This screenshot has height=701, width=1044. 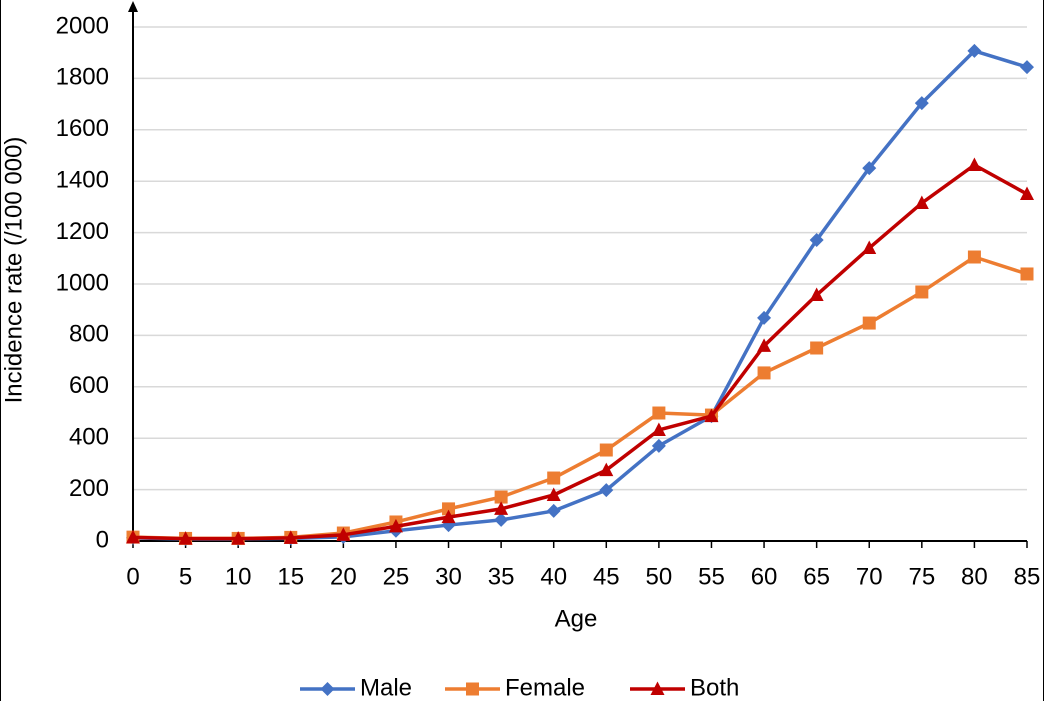 What do you see at coordinates (684, 687) in the screenshot?
I see `legend-item: Both` at bounding box center [684, 687].